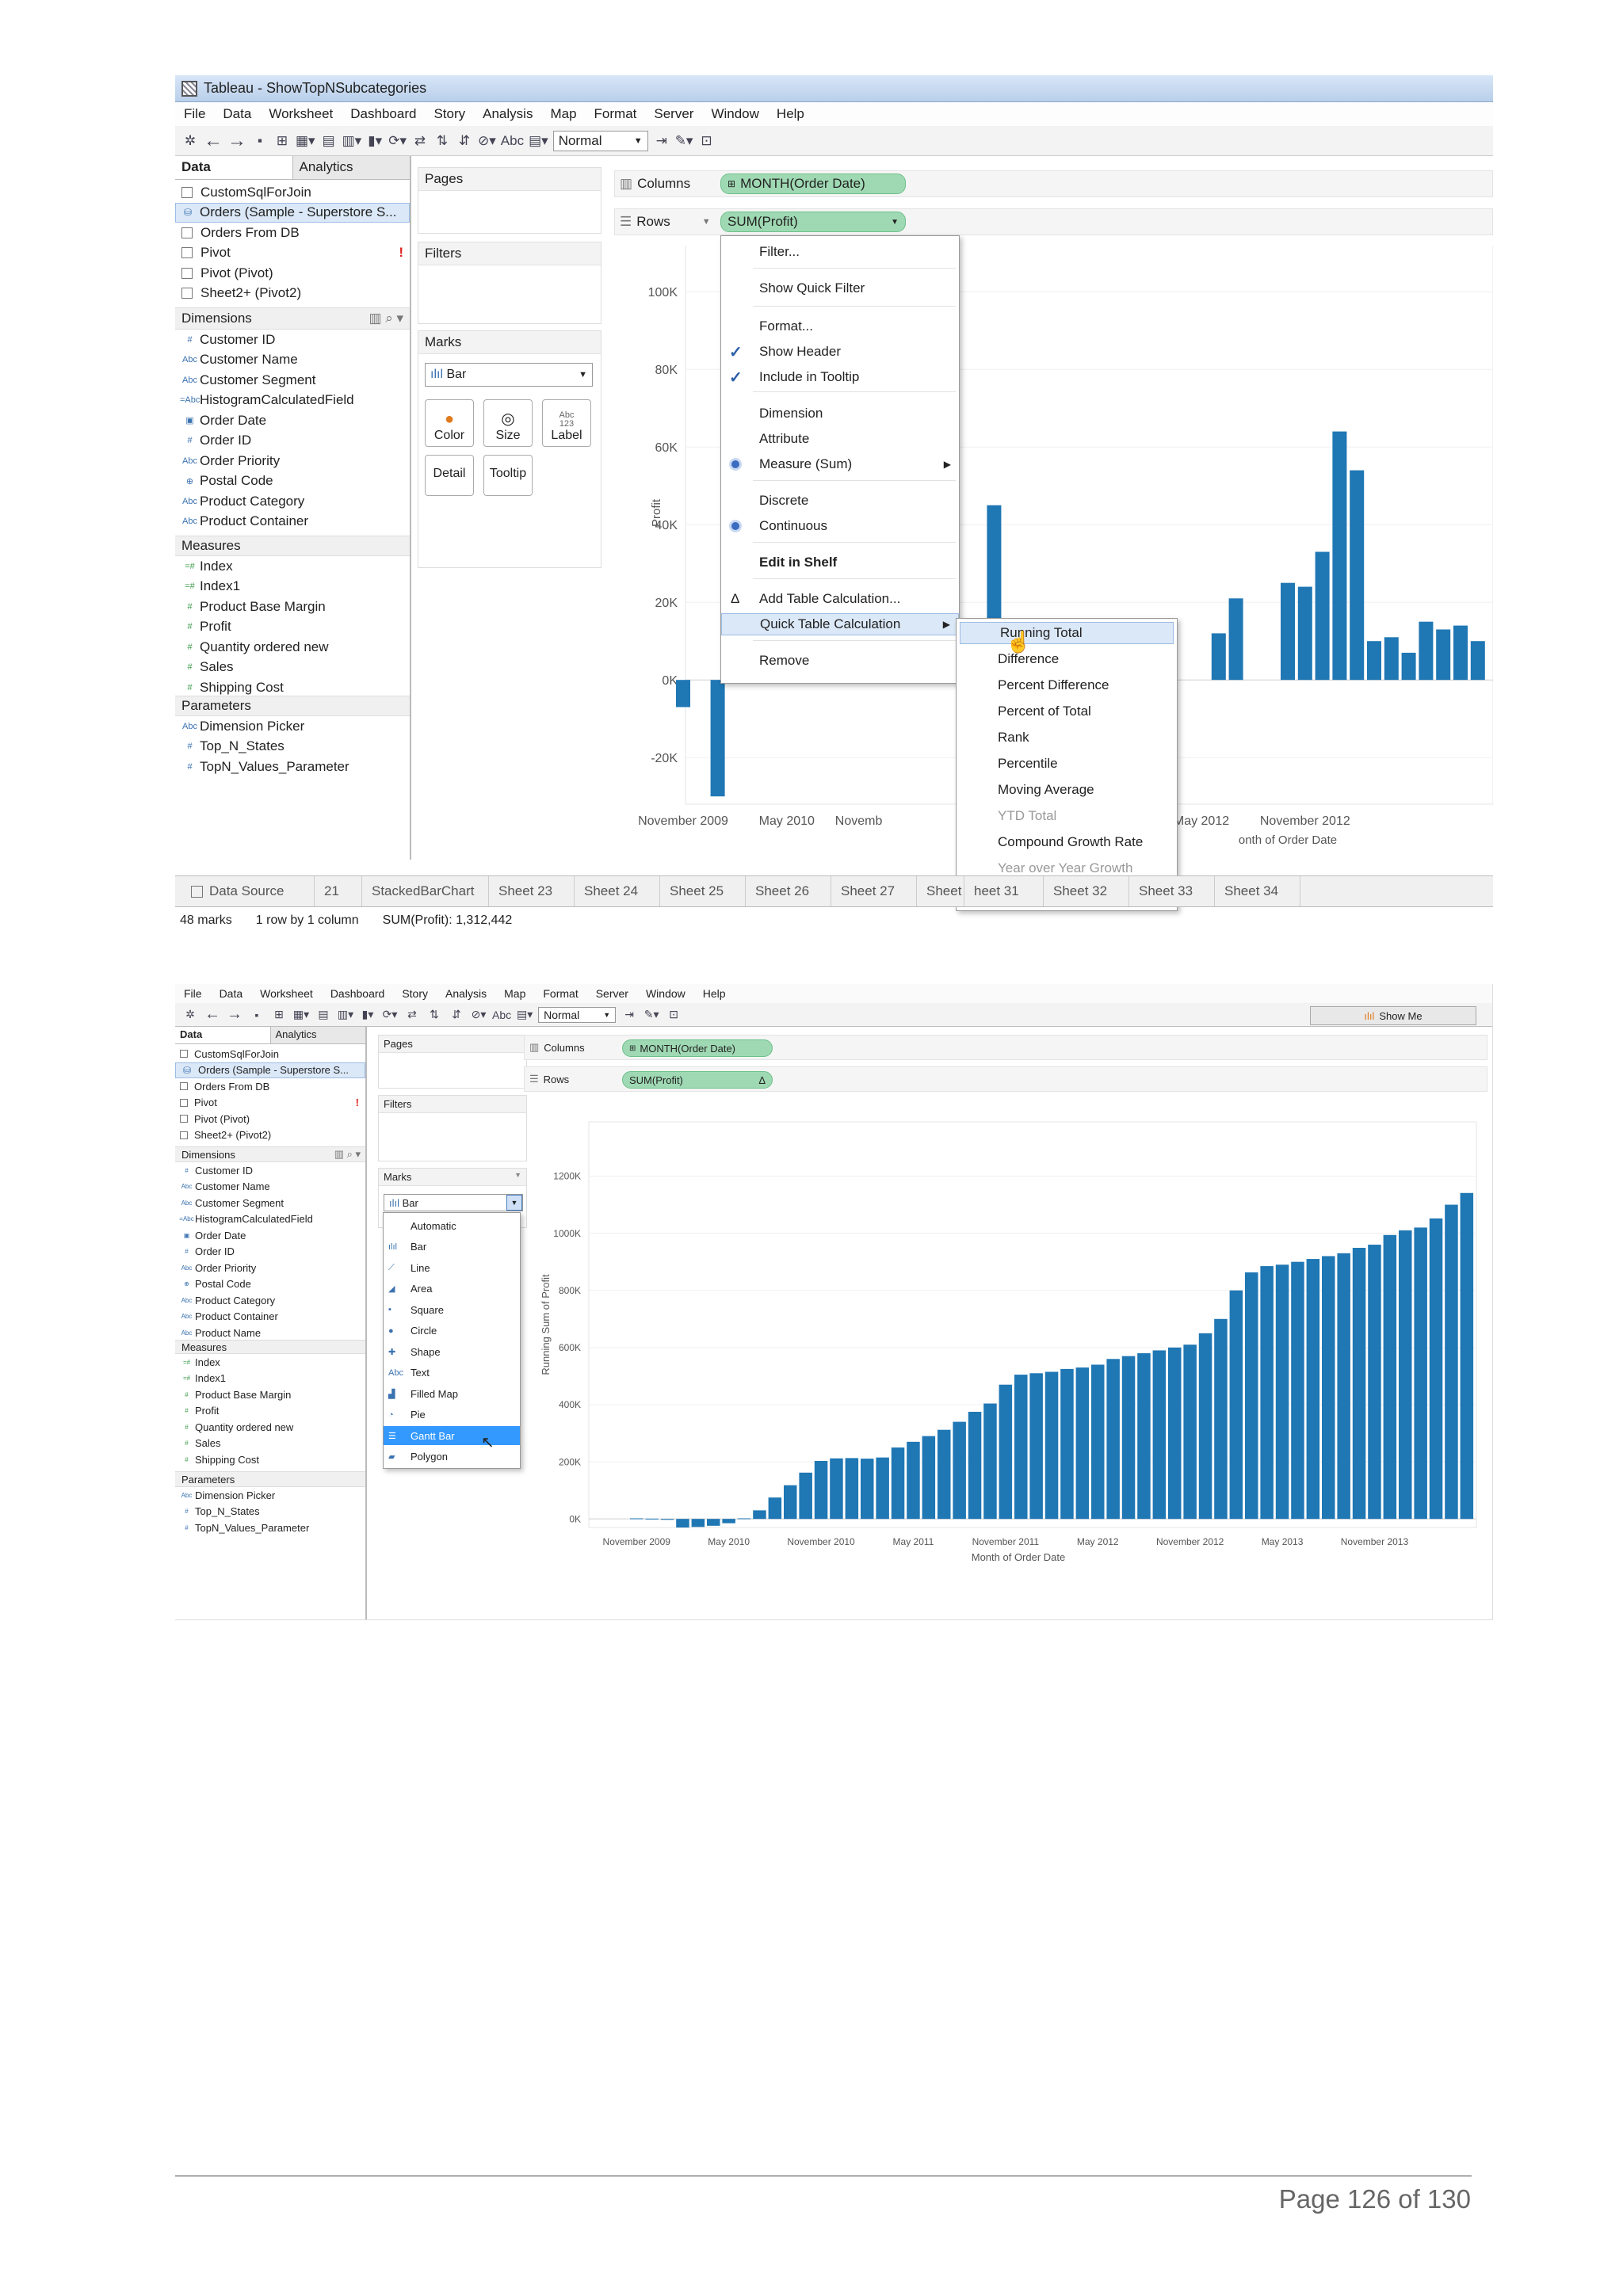 This screenshot has height=2296, width=1623. Describe the element at coordinates (449, 423) in the screenshot. I see `color-button: ● Color` at that location.